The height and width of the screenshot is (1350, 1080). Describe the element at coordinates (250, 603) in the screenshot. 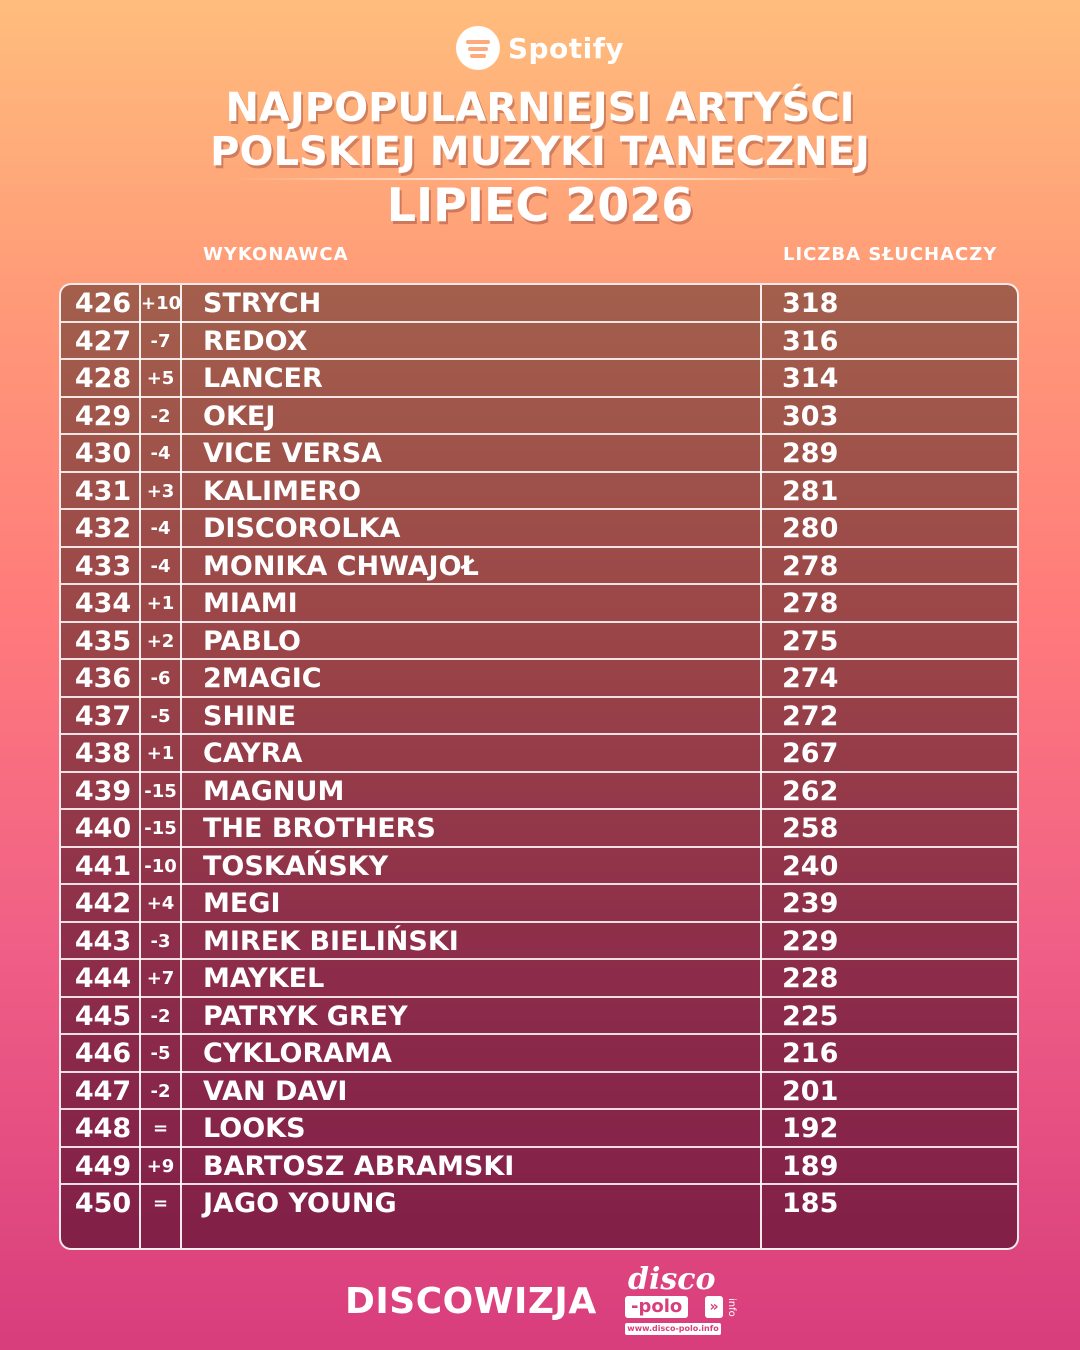

I see `artist-cell: MIAMI` at that location.